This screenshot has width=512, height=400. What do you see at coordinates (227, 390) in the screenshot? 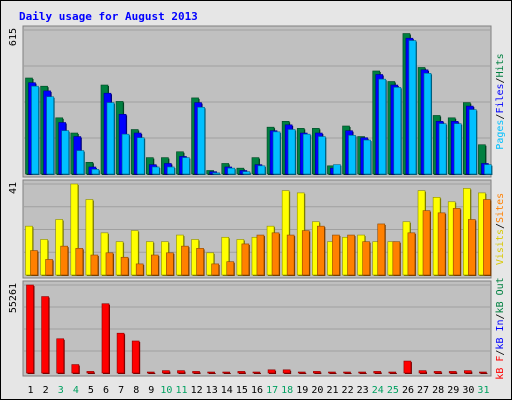
I see `day-label: 14` at bounding box center [227, 390].